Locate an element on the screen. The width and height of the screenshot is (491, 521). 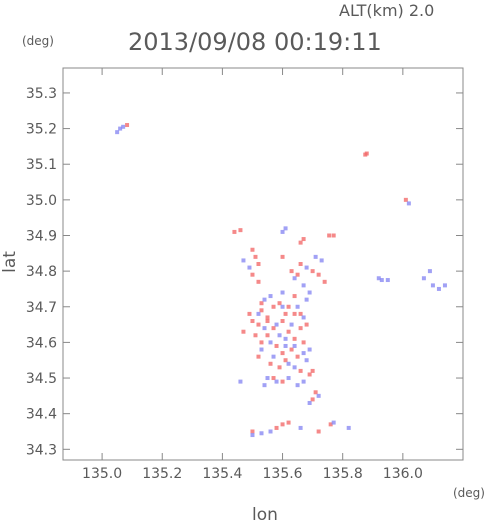
y-tick-label: 35.2 is located at coordinates (41, 130).